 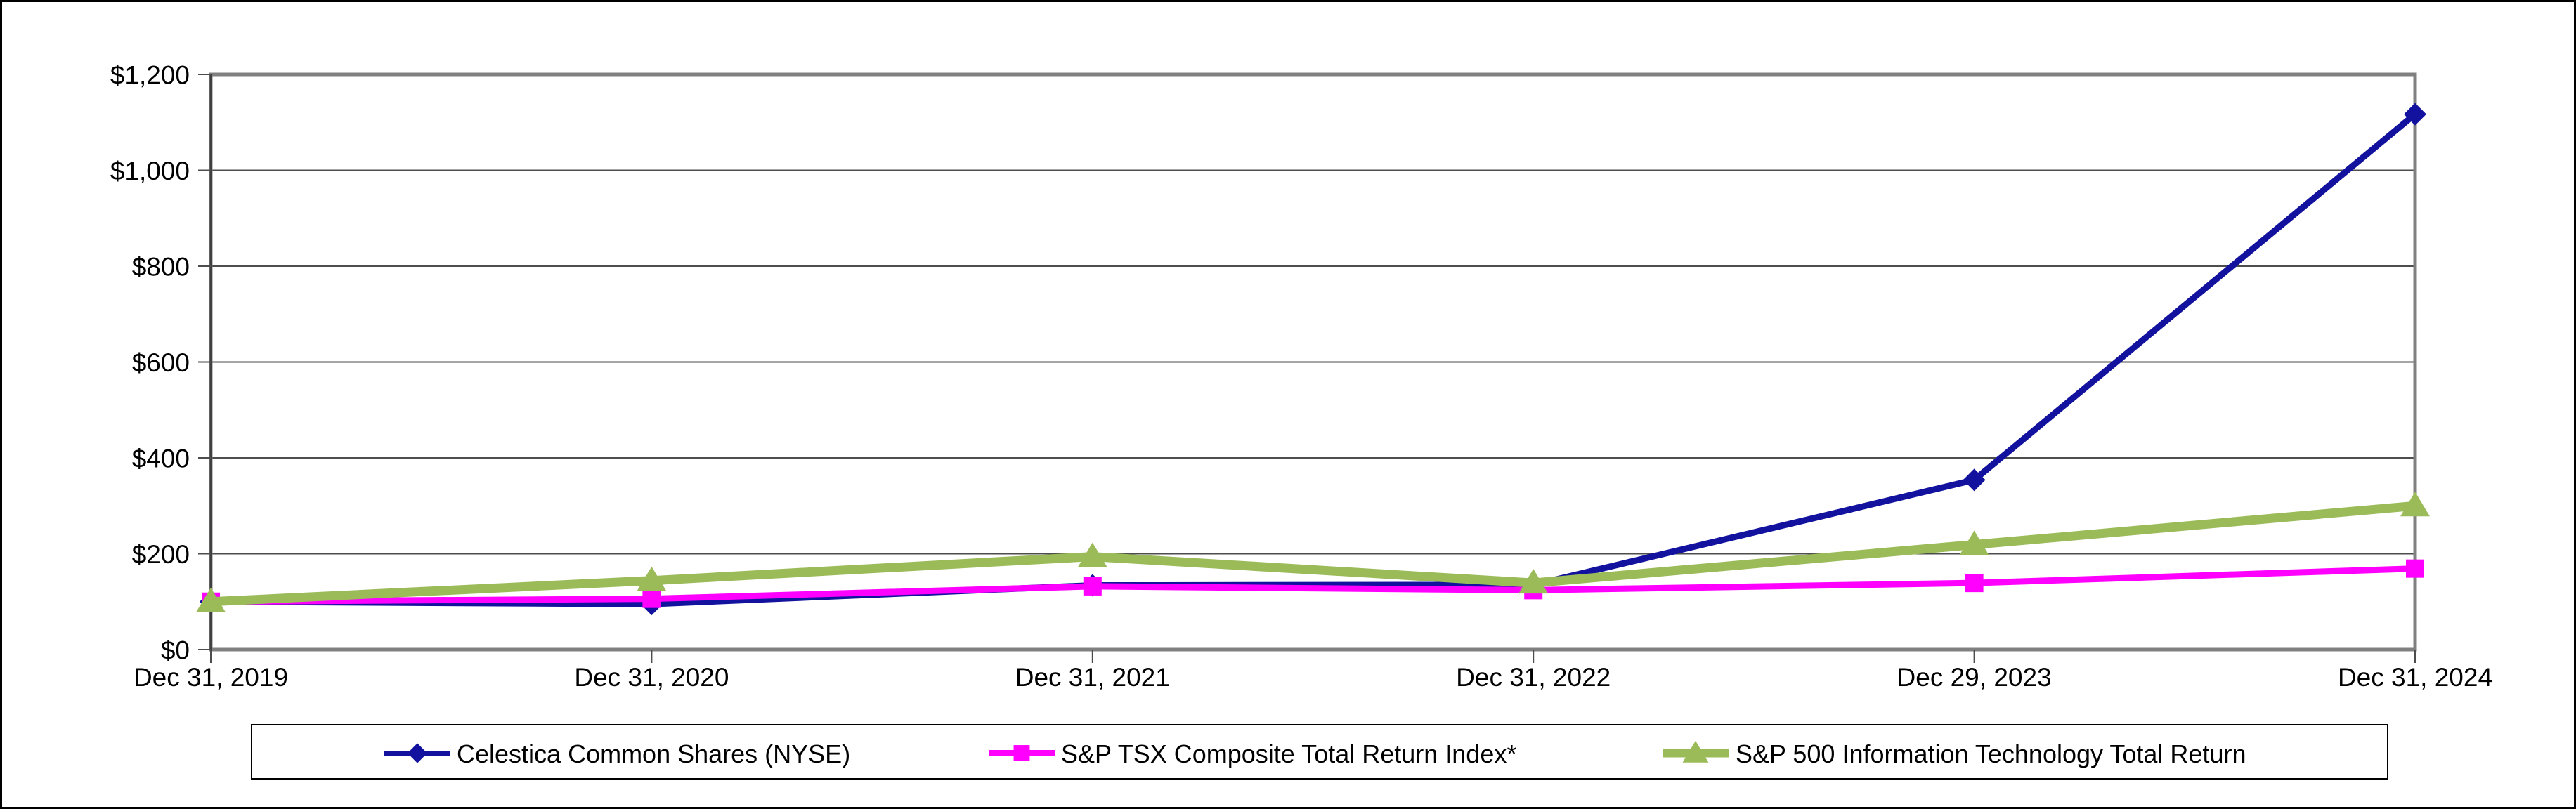 I want to click on y-axis-tick-label: $200, so click(x=161, y=554).